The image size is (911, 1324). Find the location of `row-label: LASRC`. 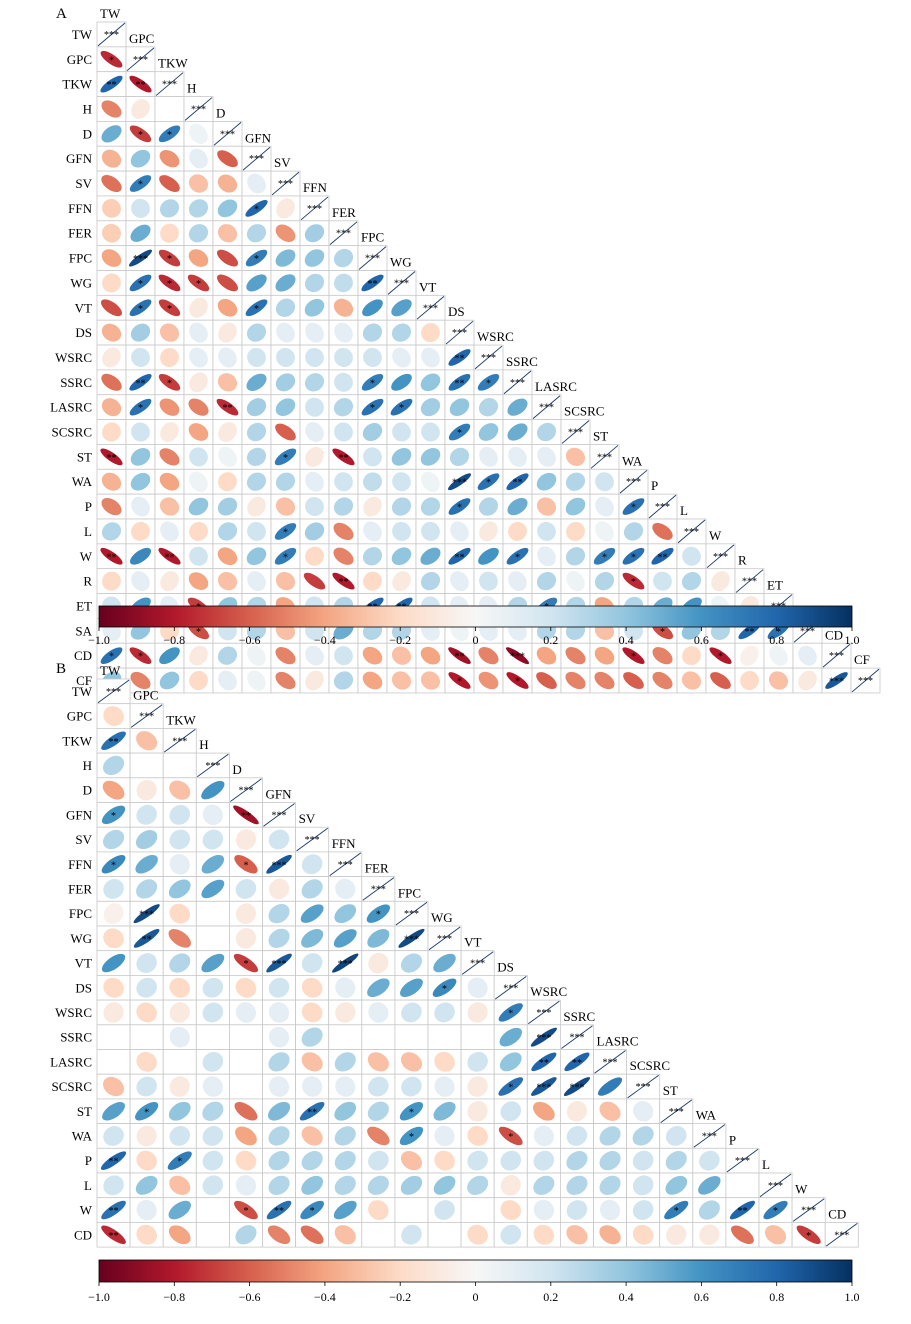

row-label: LASRC is located at coordinates (71, 407).